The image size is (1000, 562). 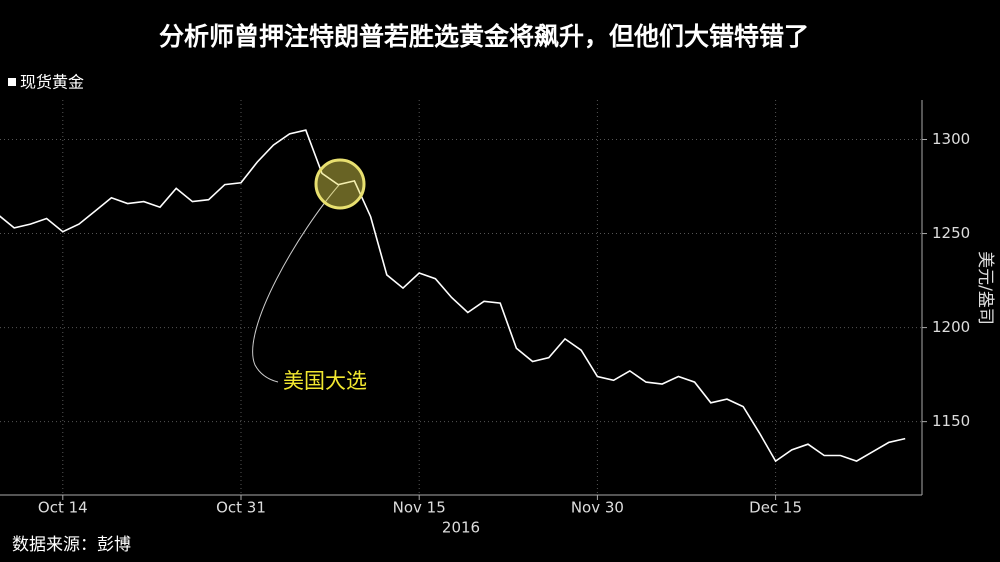 What do you see at coordinates (775, 508) in the screenshot?
I see `x-tick-label: Dec 15` at bounding box center [775, 508].